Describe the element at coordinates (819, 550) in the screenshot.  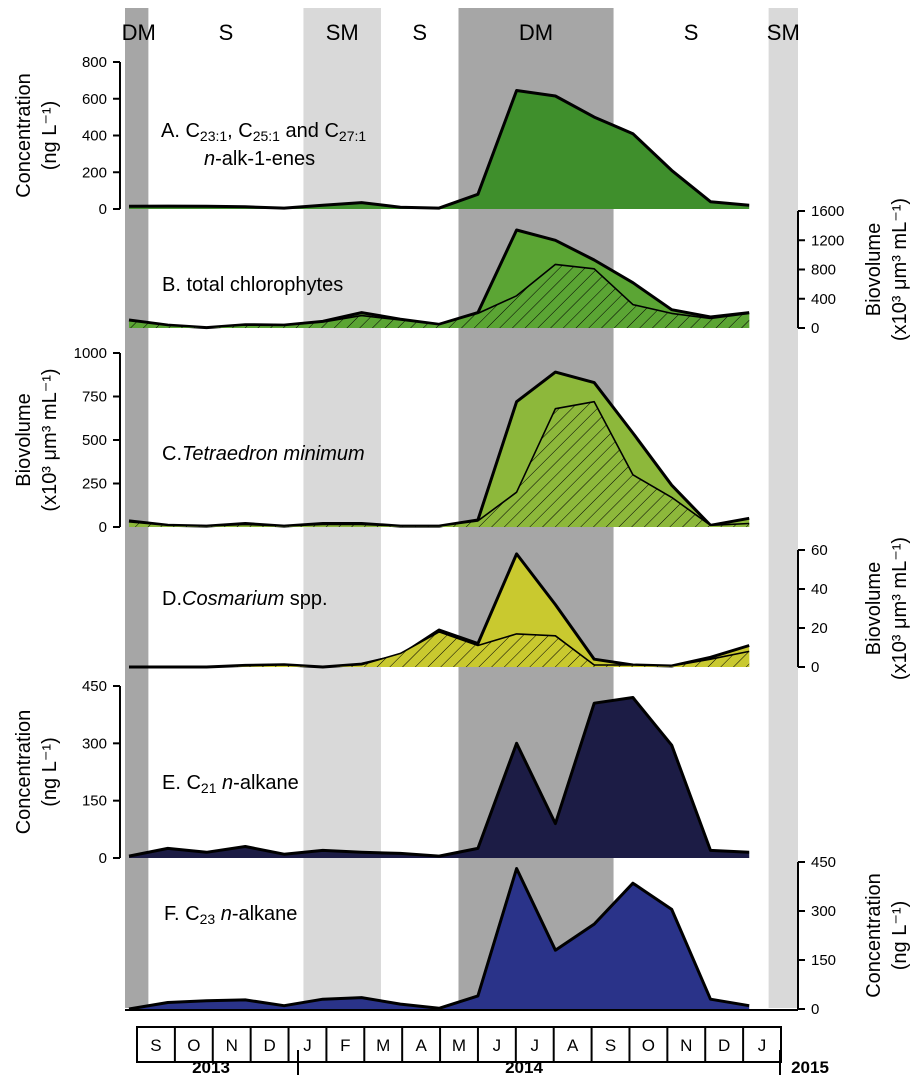
I see `y-tick-label: 60` at that location.